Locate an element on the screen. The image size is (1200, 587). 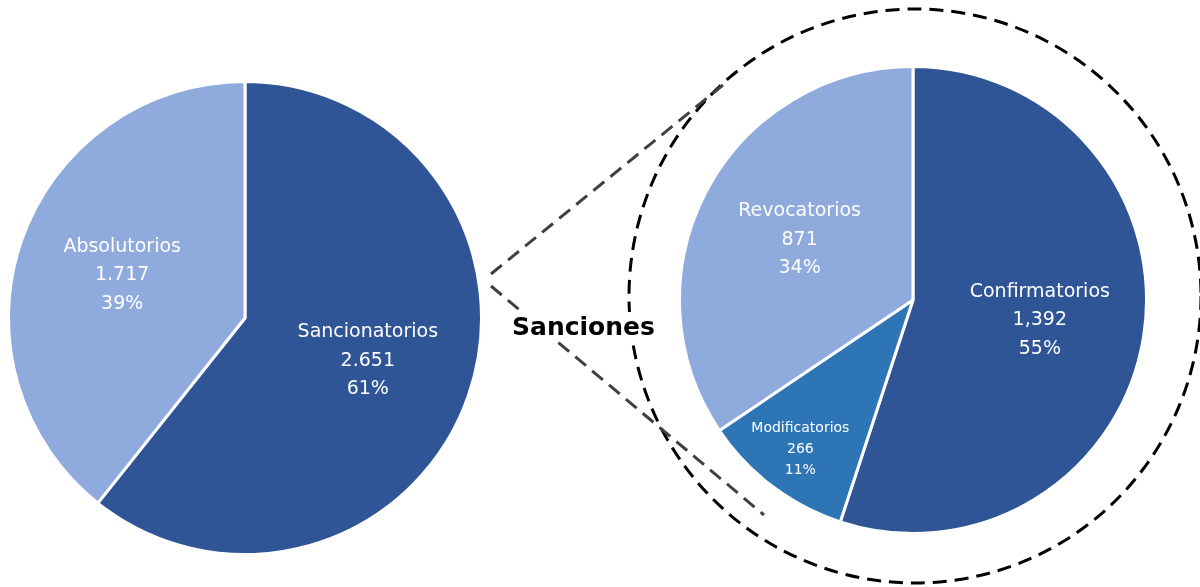
slice-label: Absolutorios is located at coordinates (122, 244).